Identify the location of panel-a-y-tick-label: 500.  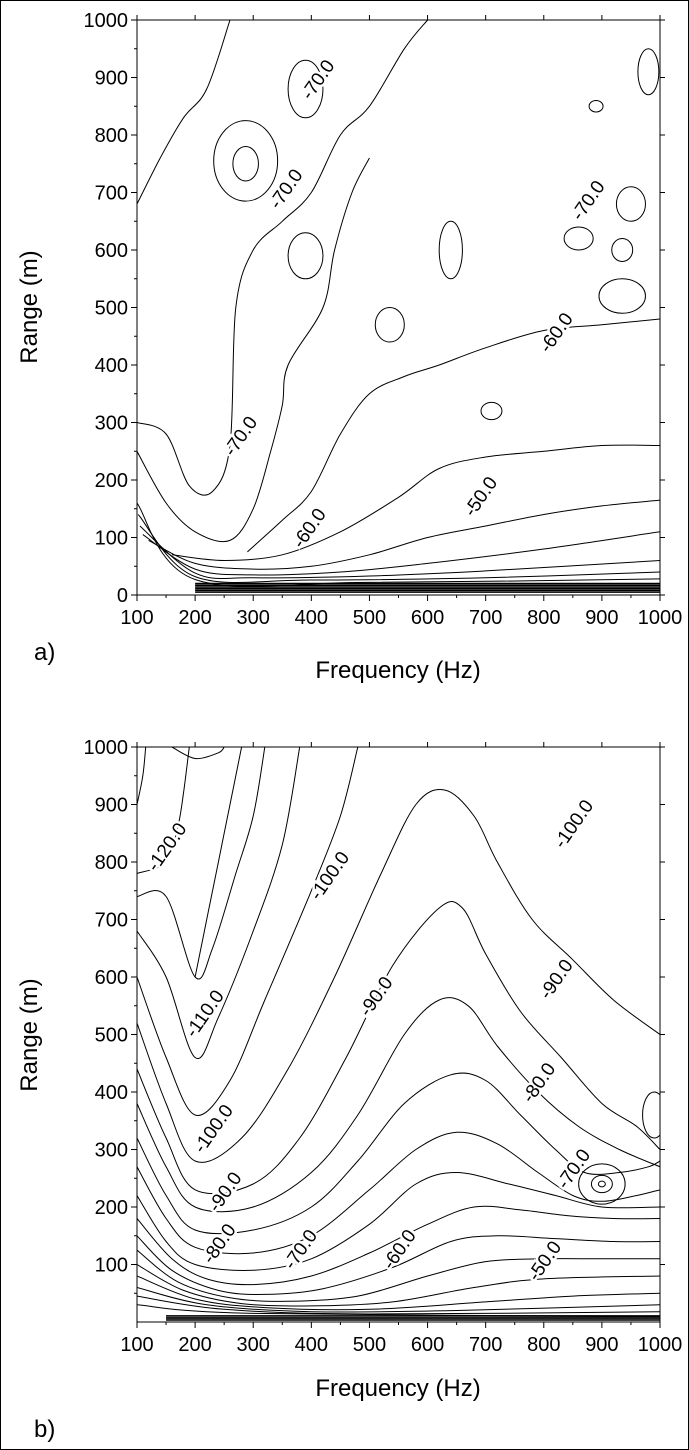
(111, 309).